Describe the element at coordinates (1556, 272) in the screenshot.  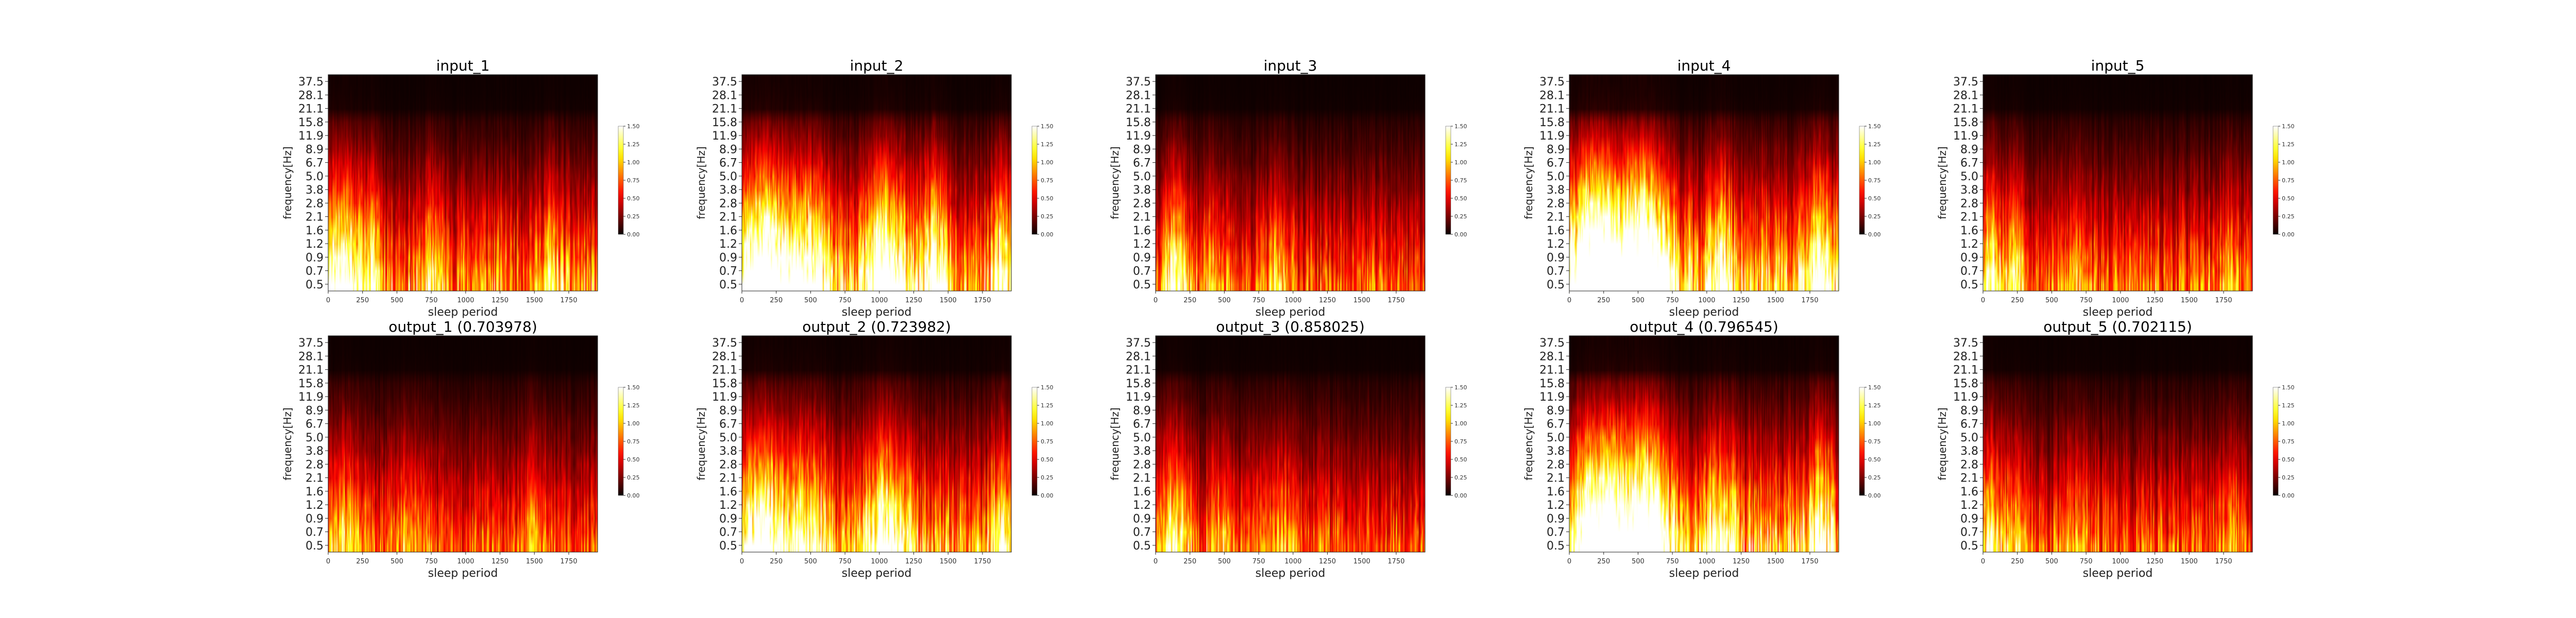
I see `y-tick-label: 0.7` at that location.